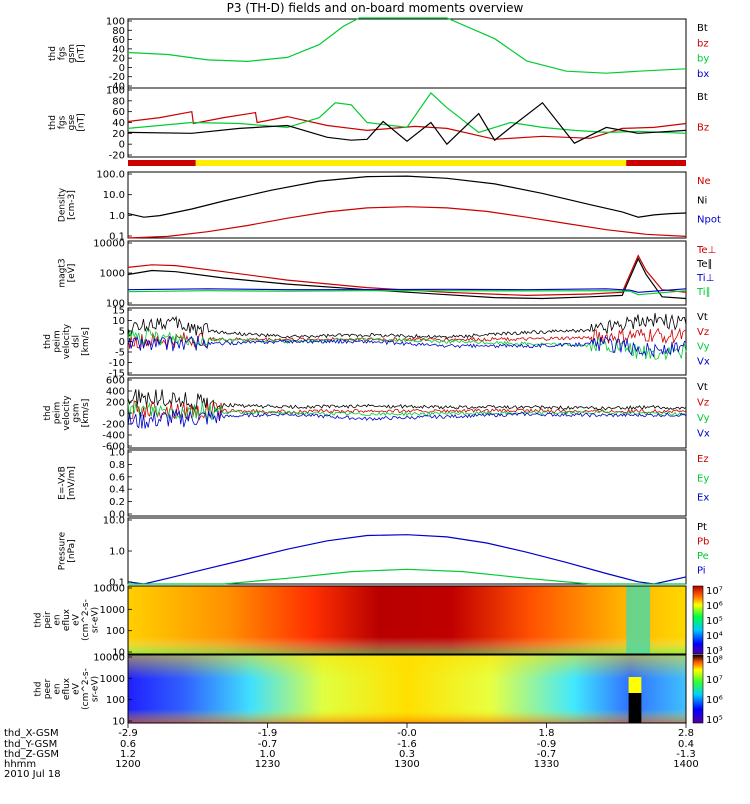 The width and height of the screenshot is (750, 804). Describe the element at coordinates (113, 436) in the screenshot. I see `y-tick-label-5: -400` at that location.